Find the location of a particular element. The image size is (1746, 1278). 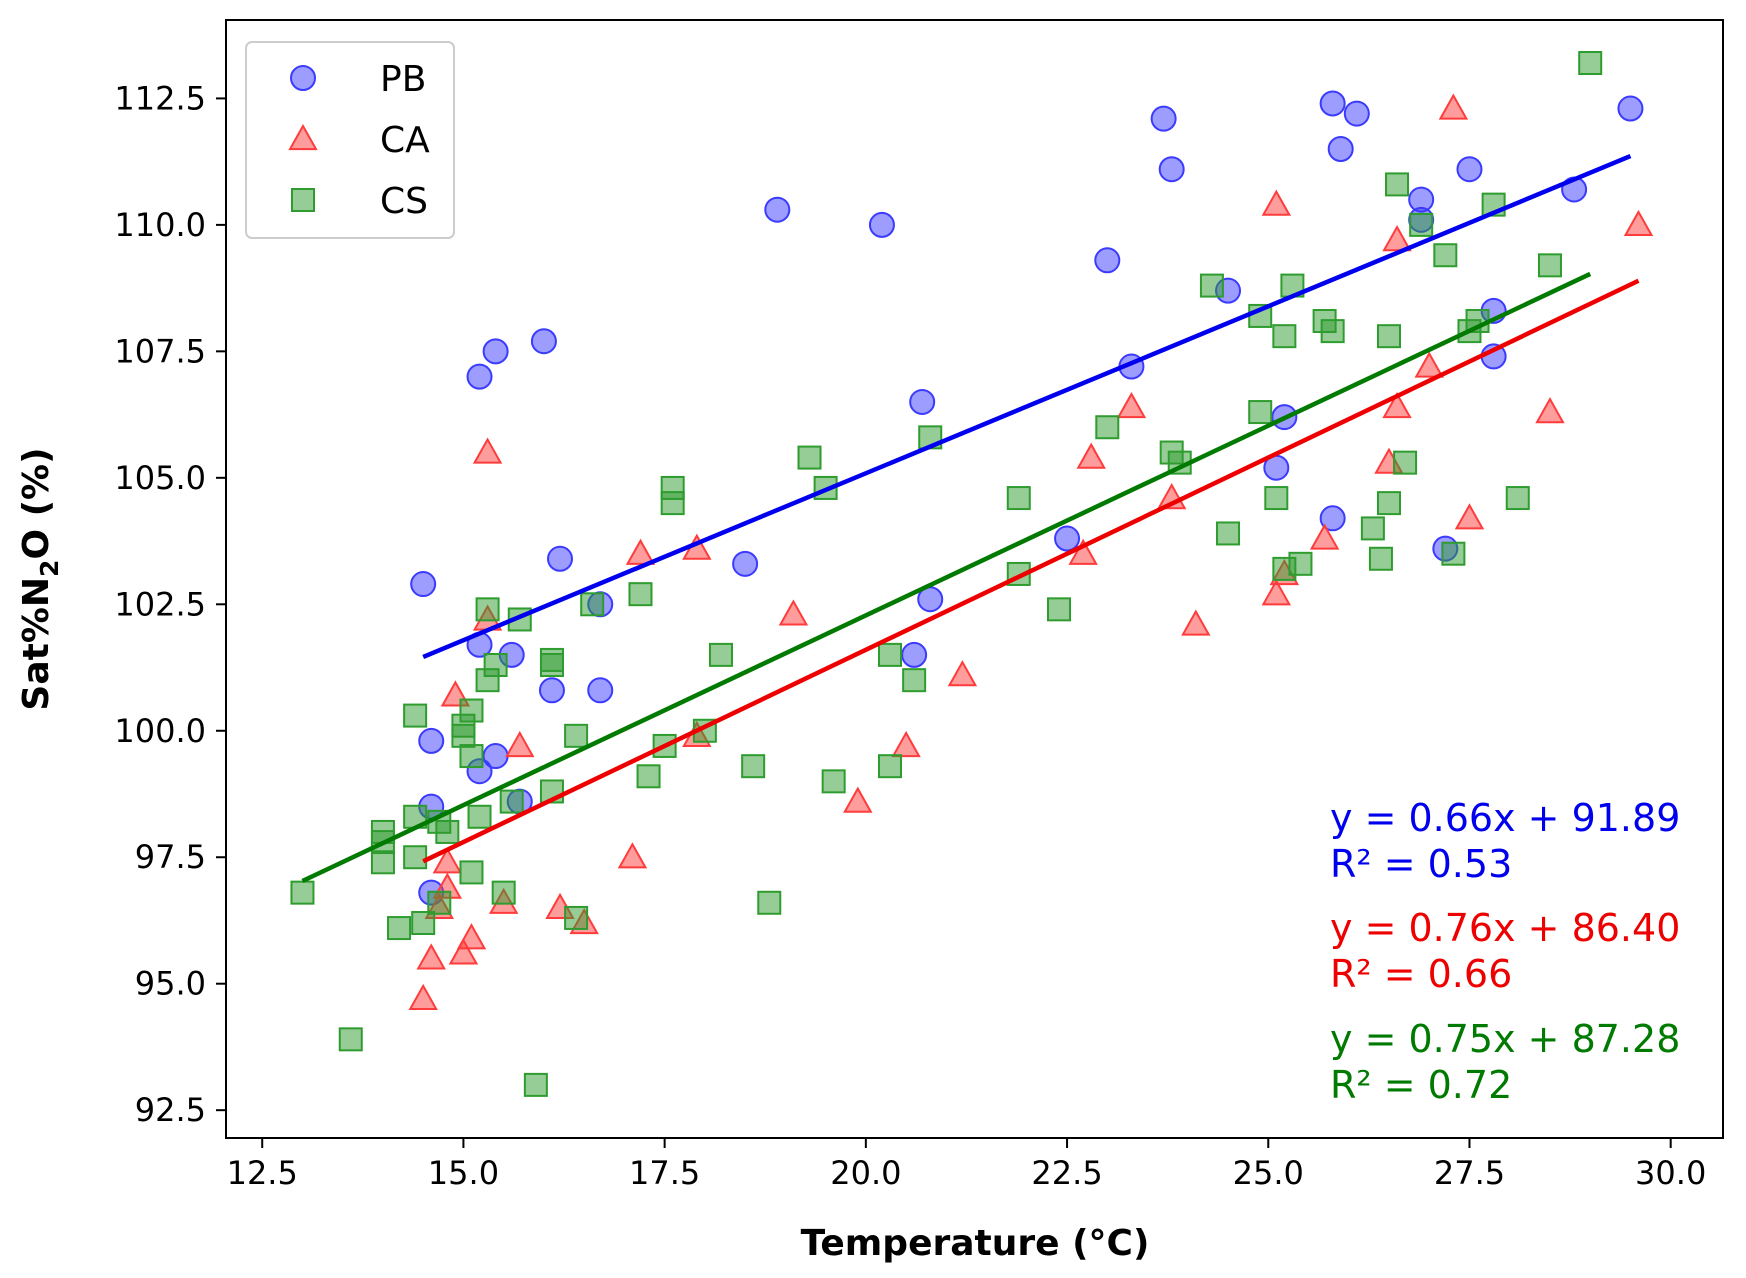

fit-equation-ca: y = 0.76x + 86.40 is located at coordinates (1505, 928).